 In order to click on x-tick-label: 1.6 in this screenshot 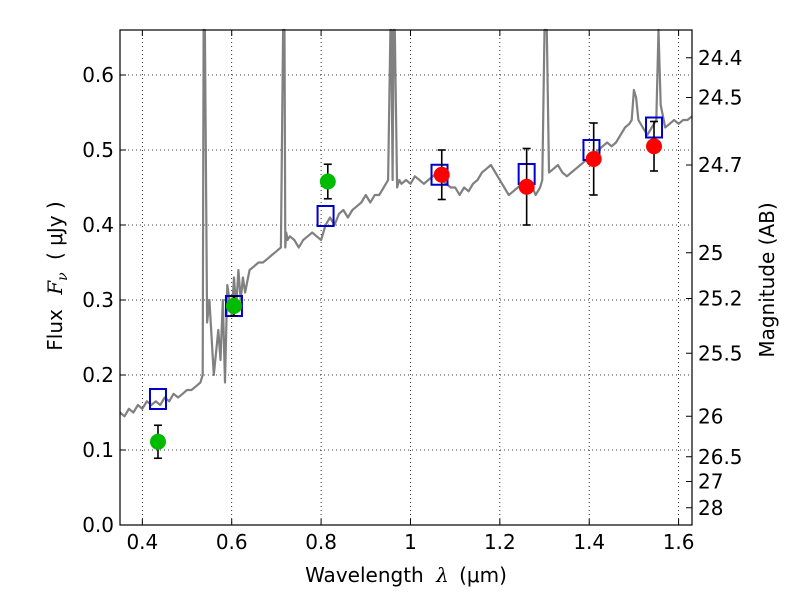, I will do `click(679, 542)`.